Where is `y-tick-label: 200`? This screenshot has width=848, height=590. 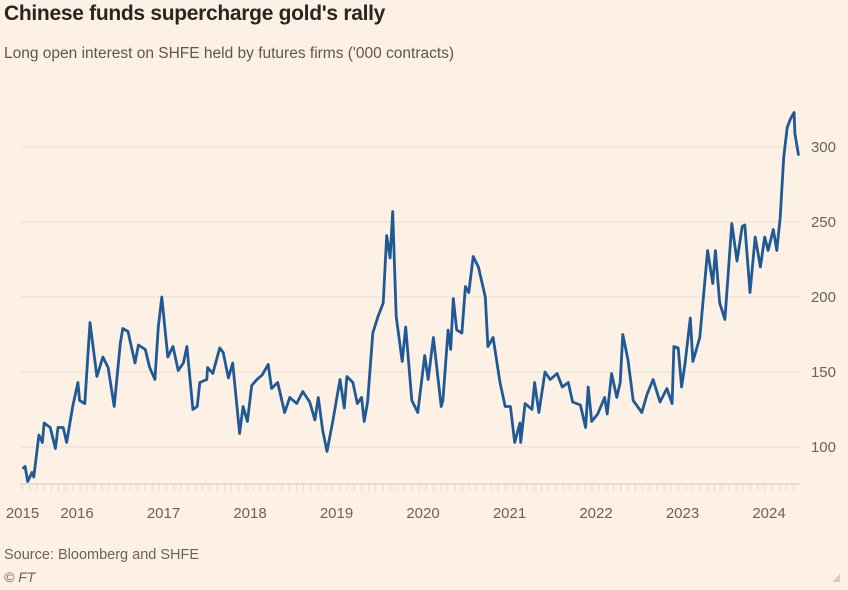 y-tick-label: 200 is located at coordinates (823, 297).